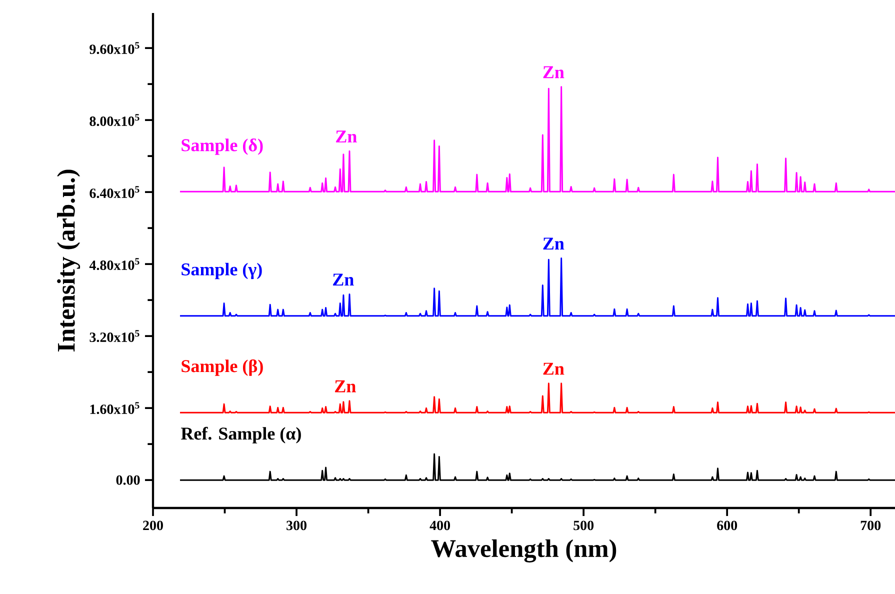 This screenshot has width=895, height=594. I want to click on x-axis-title: Wavelength (nm), so click(523, 550).